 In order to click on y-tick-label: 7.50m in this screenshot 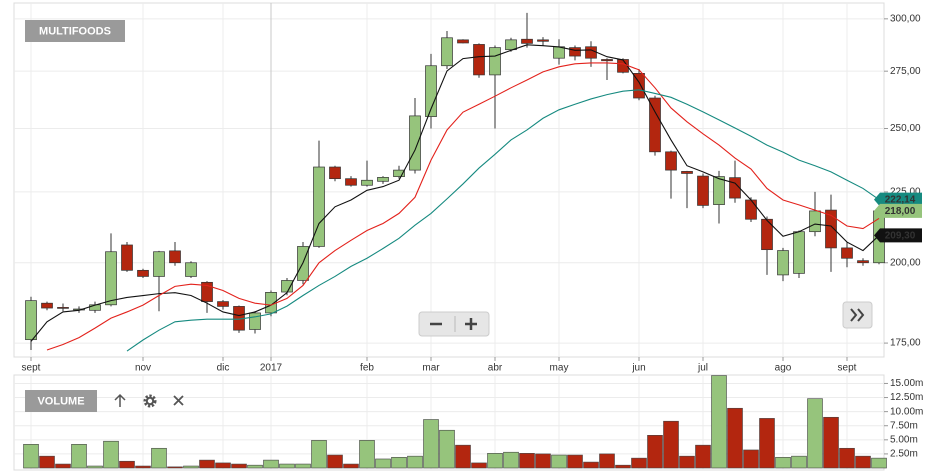, I will do `click(904, 425)`.